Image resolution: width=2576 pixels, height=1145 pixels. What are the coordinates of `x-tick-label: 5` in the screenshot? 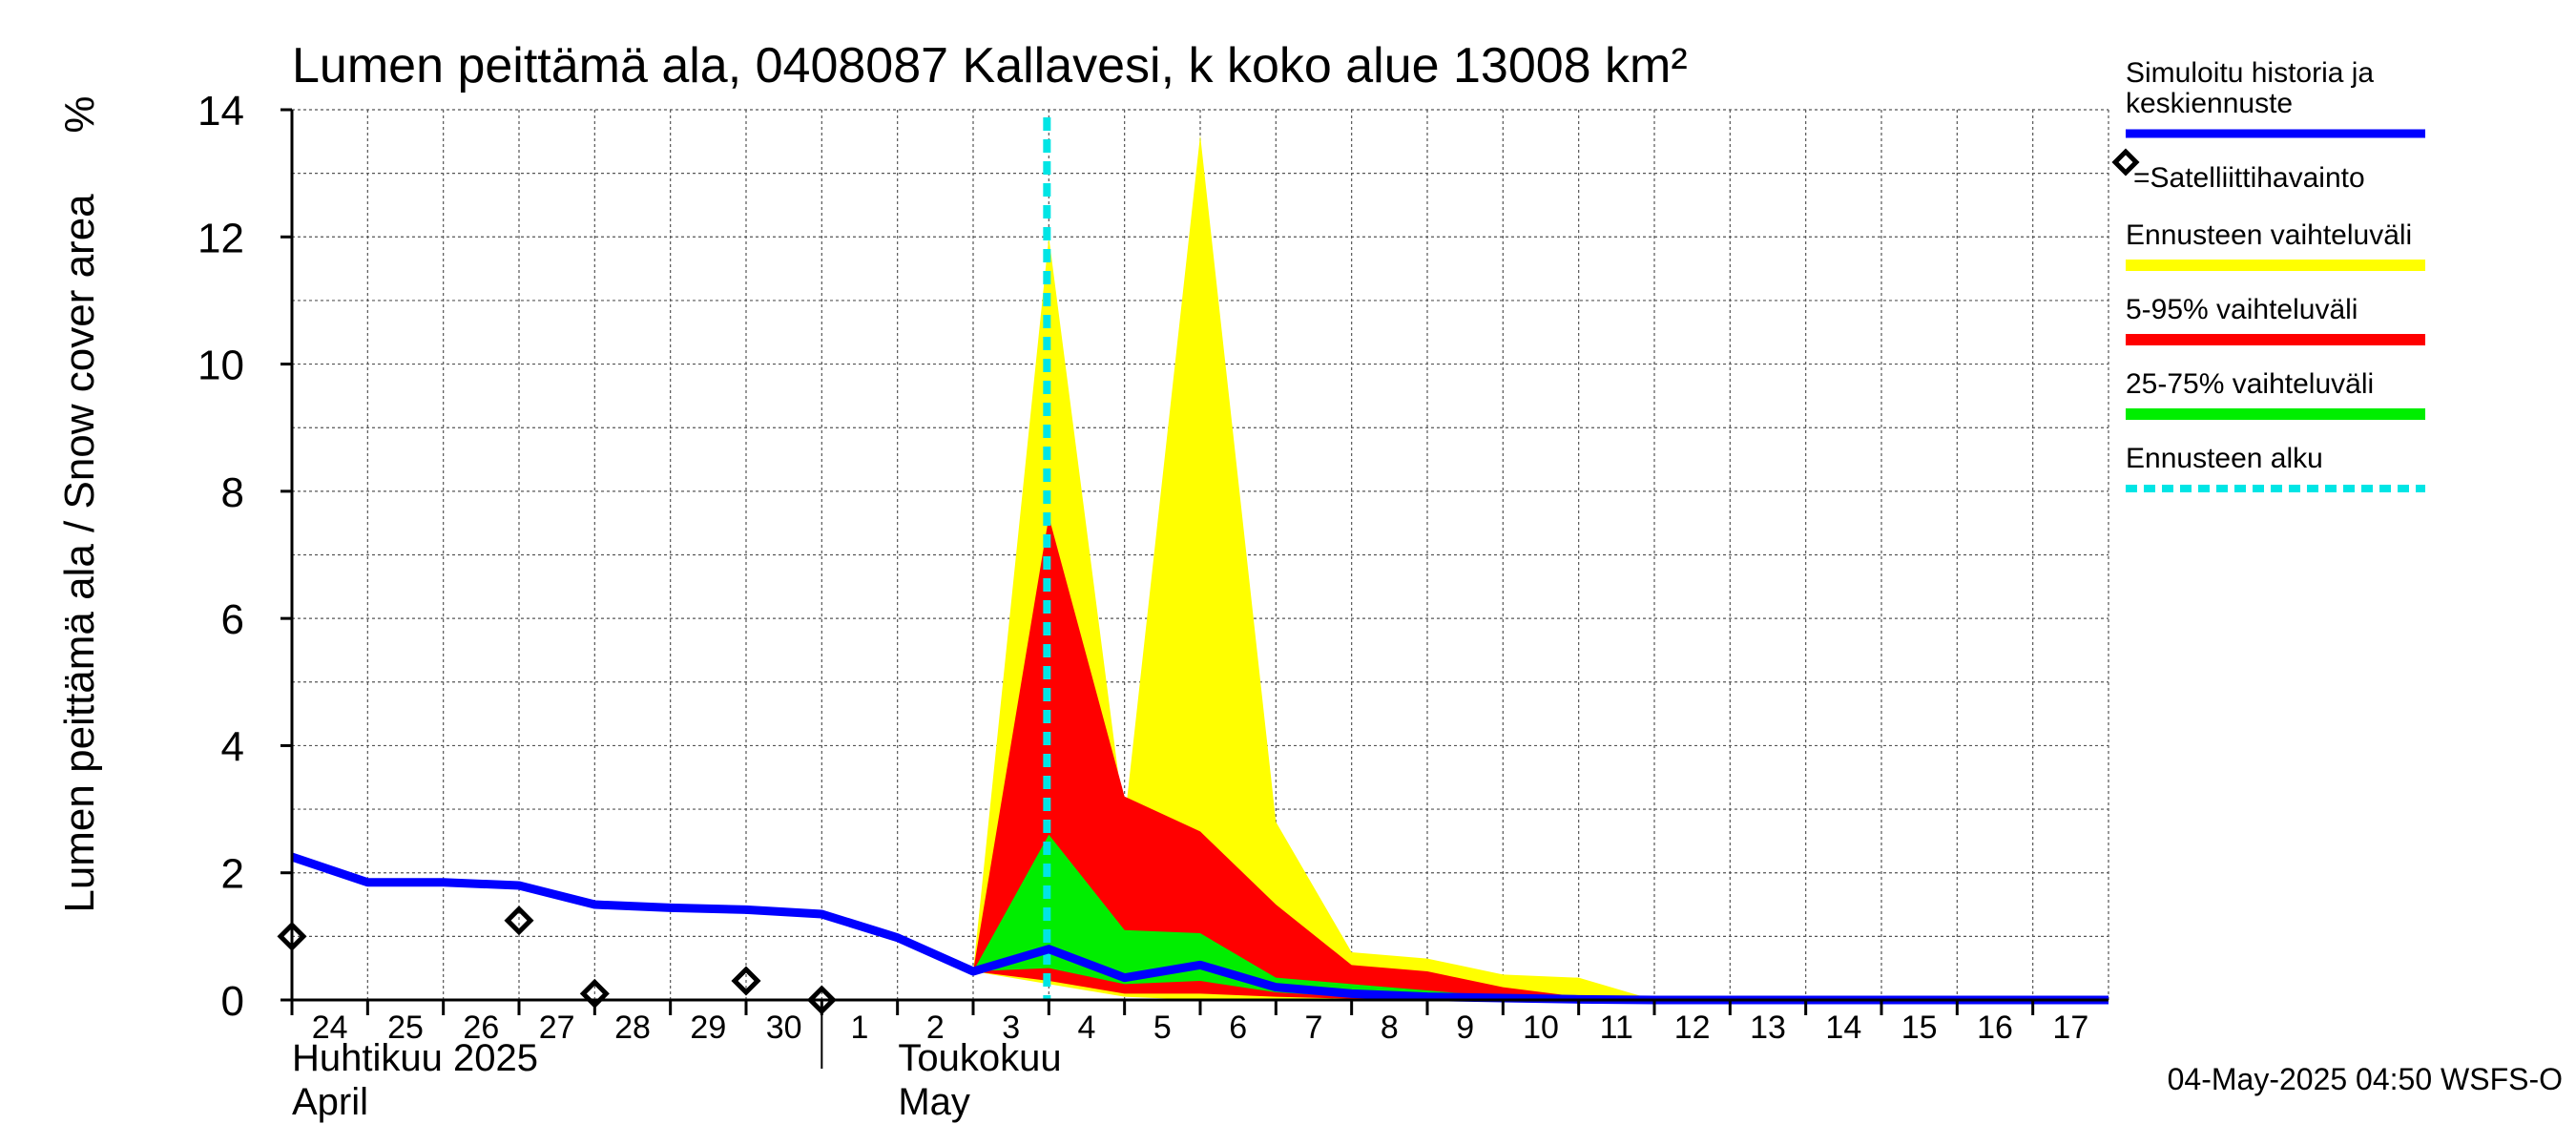 It's located at (1162, 1028).